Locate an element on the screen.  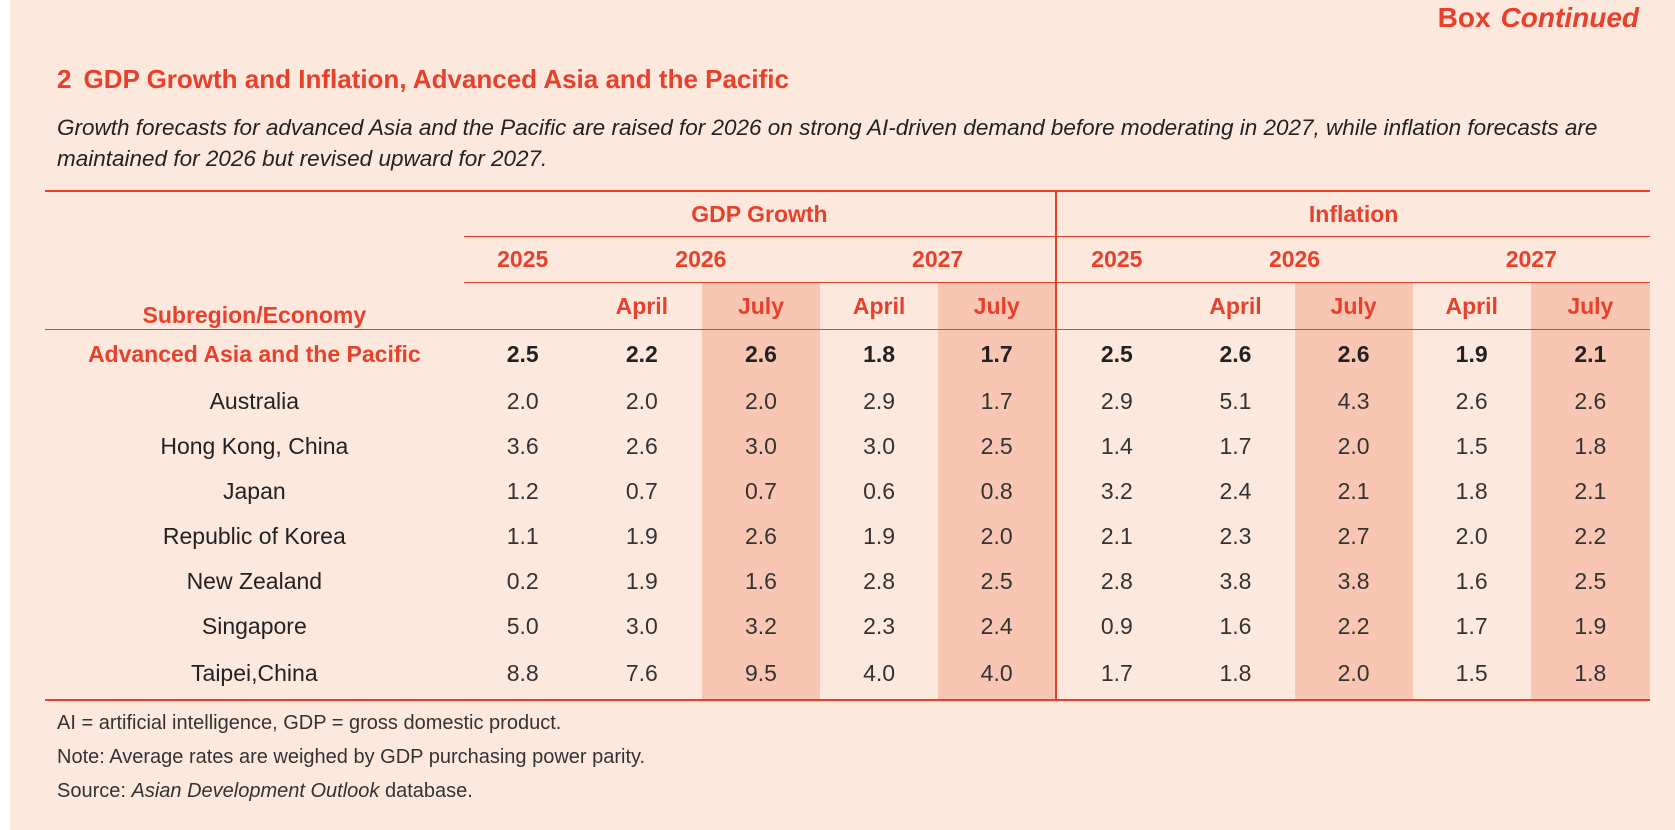
header-blank is located at coordinates (254, 260).